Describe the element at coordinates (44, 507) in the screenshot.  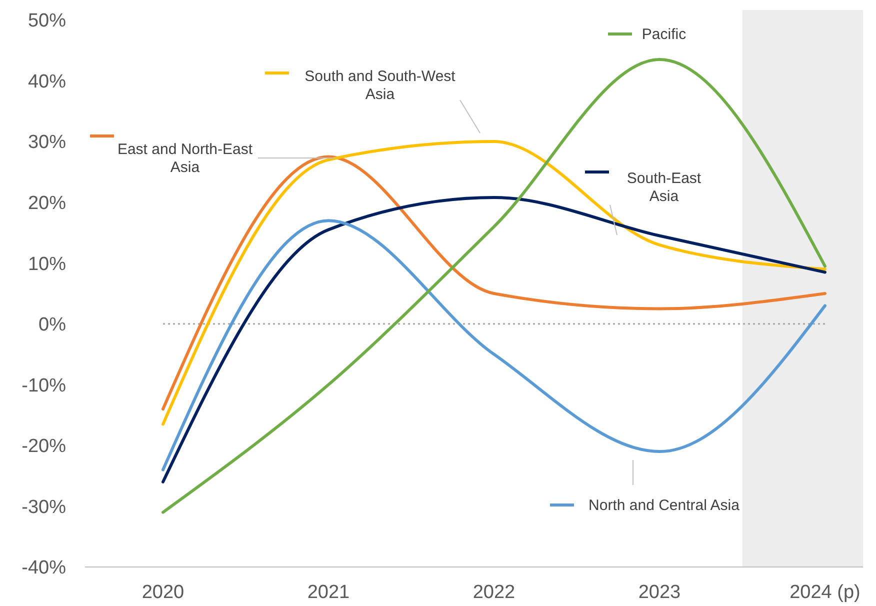
I see `y-tick-label: -30%` at that location.